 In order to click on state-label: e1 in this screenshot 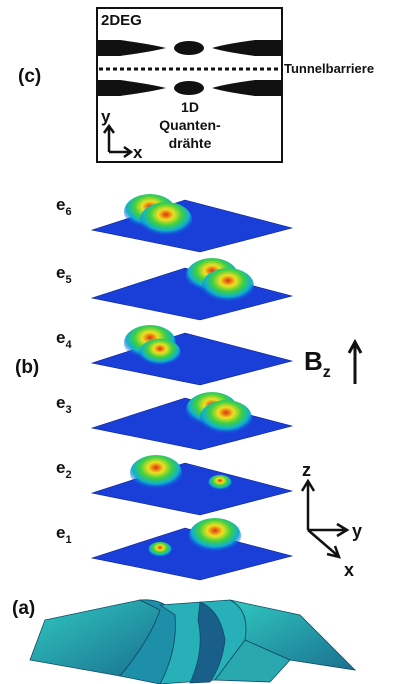, I will do `click(64, 534)`.